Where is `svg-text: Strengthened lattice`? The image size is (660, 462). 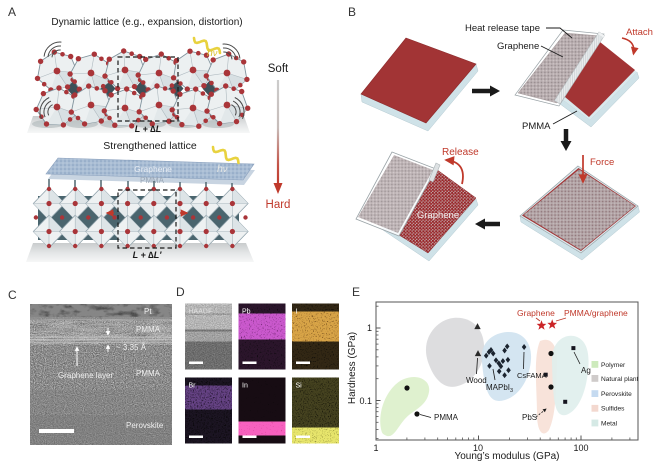
svg-text: Strengthened lattice is located at coordinates (150, 146).